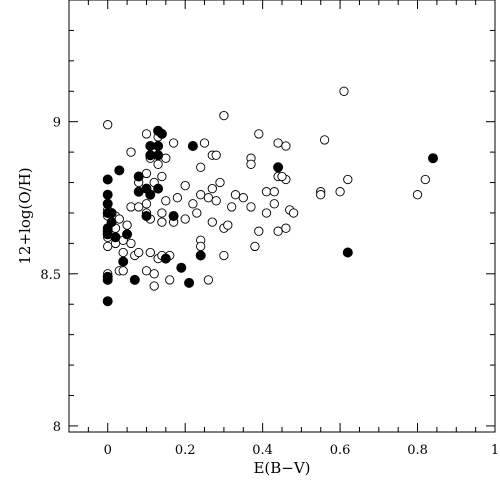 The height and width of the screenshot is (482, 500). Describe the element at coordinates (495, 450) in the screenshot. I see `x-tick-label: 1` at that location.